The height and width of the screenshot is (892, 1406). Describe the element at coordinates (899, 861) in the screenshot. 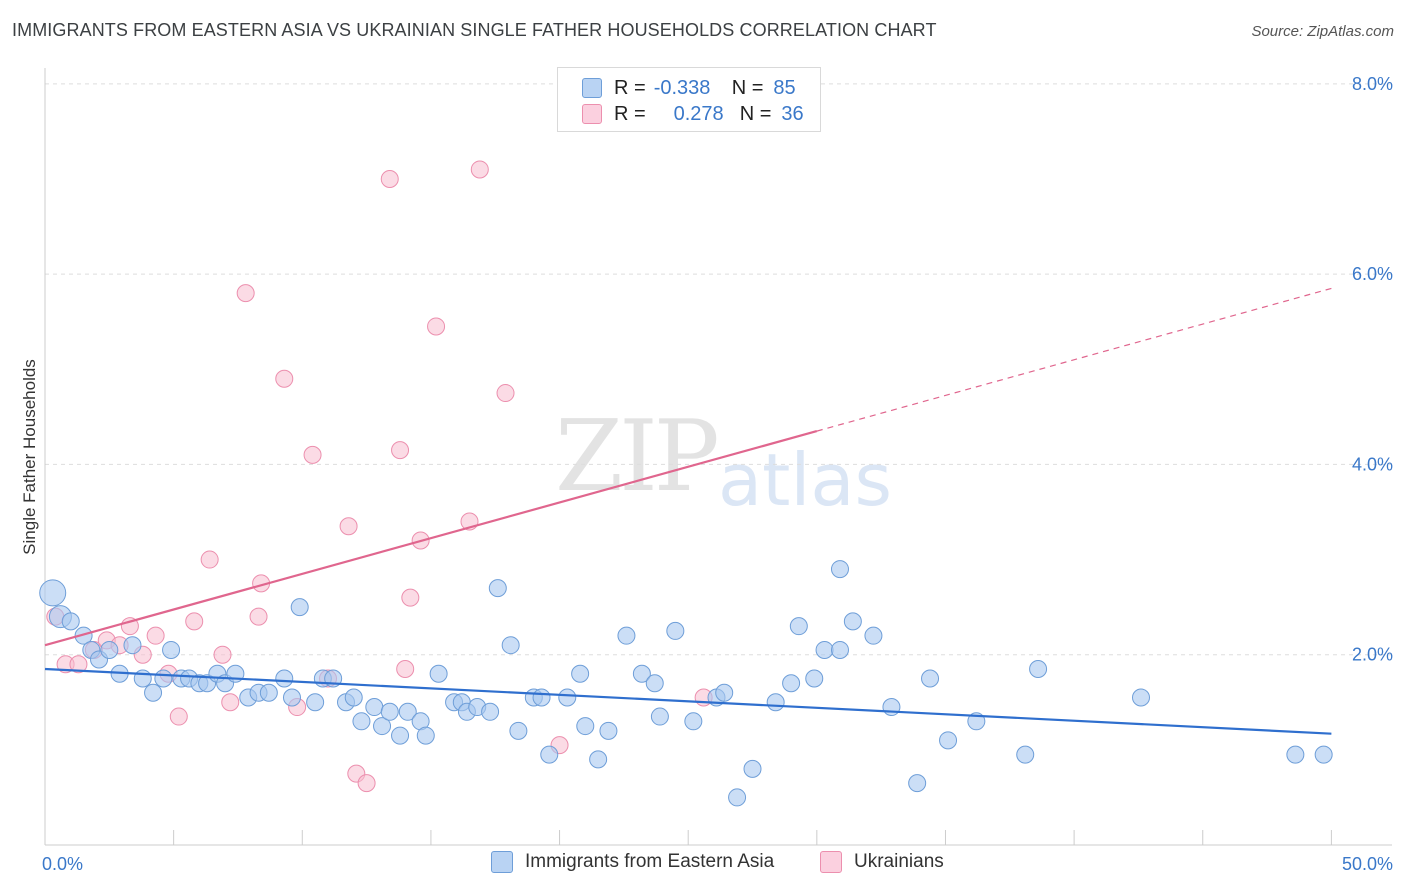

I see `legend-label-ukrainians: Ukrainians` at that location.